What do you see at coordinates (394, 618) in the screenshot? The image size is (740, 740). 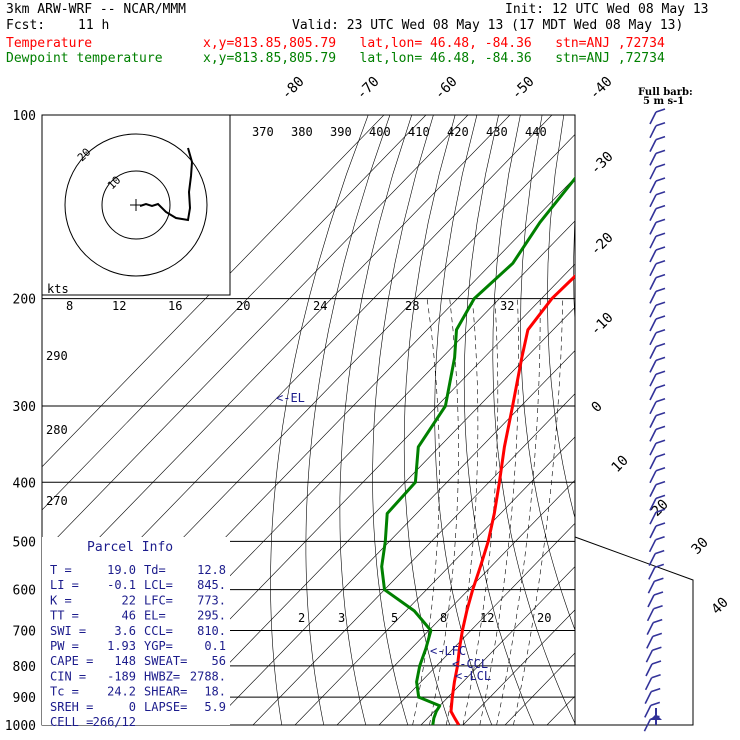 I see `mixing-ratio-low-label: 5` at bounding box center [394, 618].